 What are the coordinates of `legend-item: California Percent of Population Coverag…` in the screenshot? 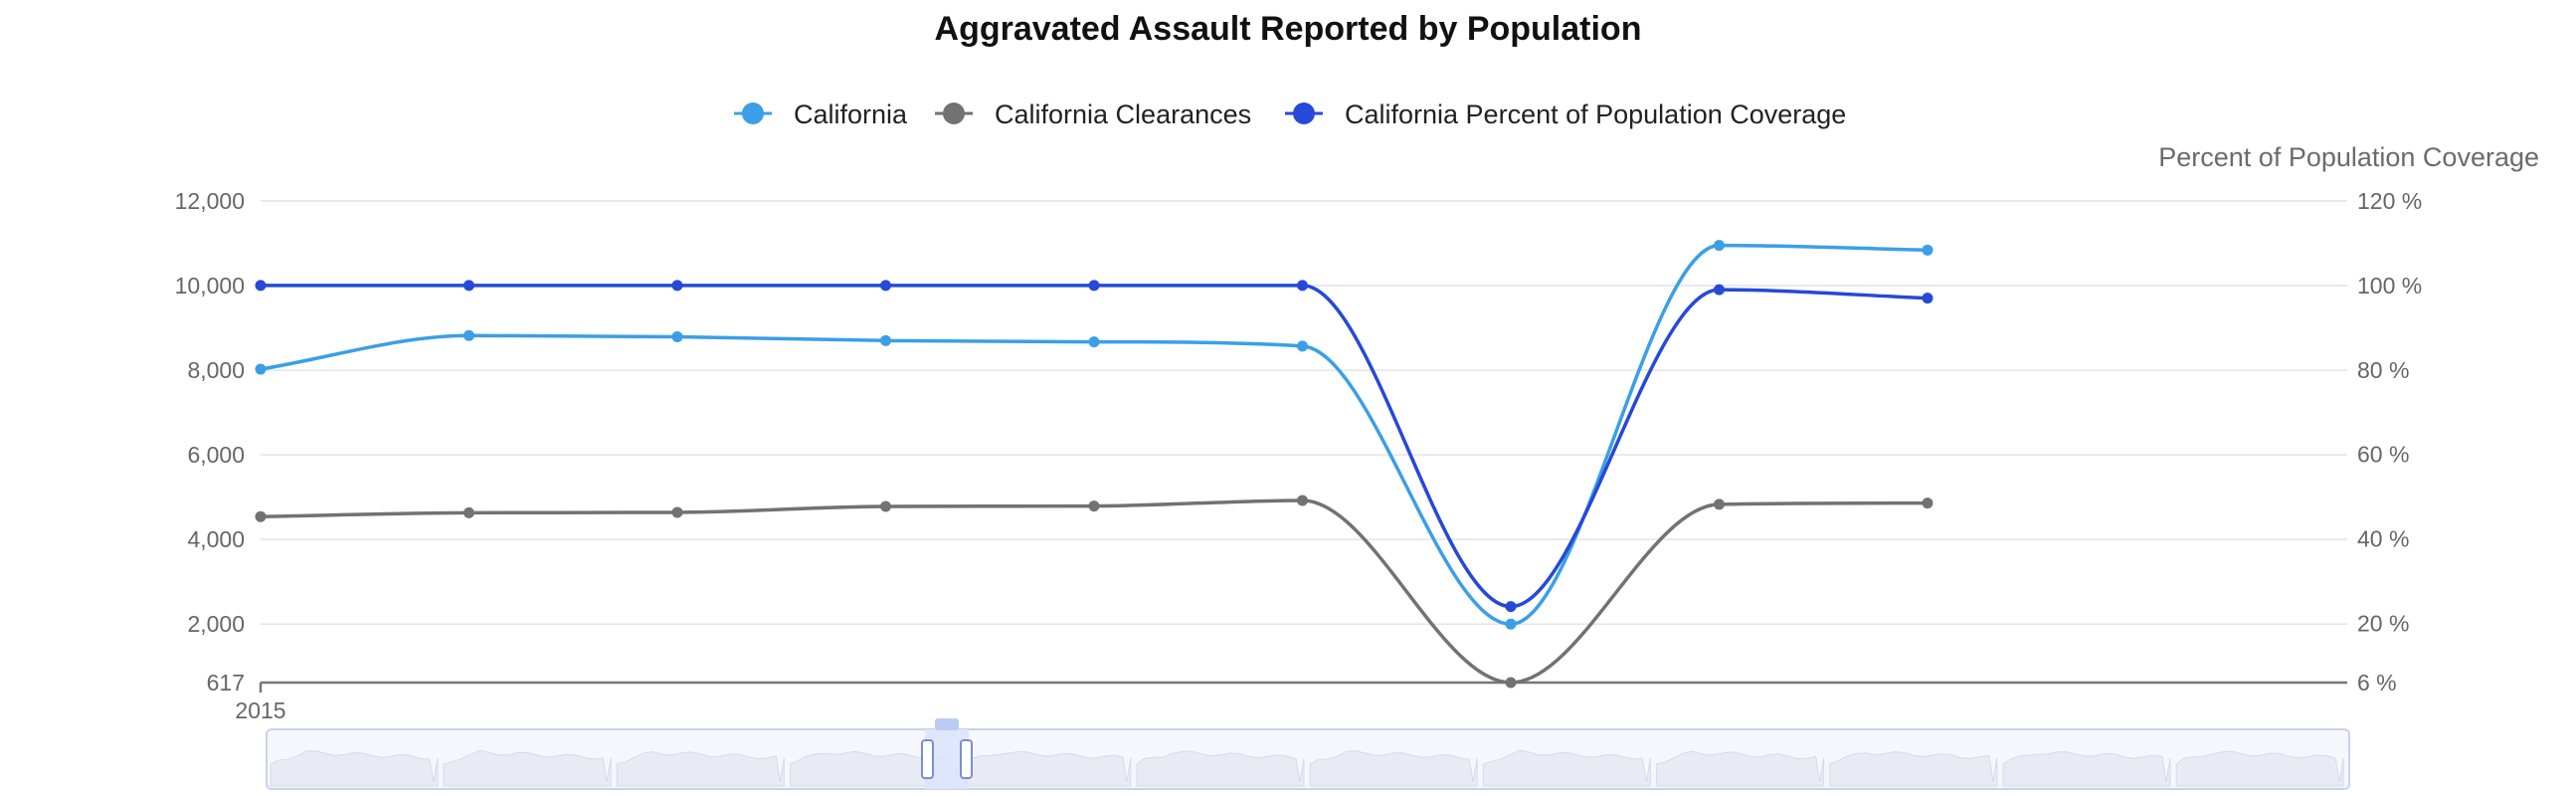 It's located at (1565, 114).